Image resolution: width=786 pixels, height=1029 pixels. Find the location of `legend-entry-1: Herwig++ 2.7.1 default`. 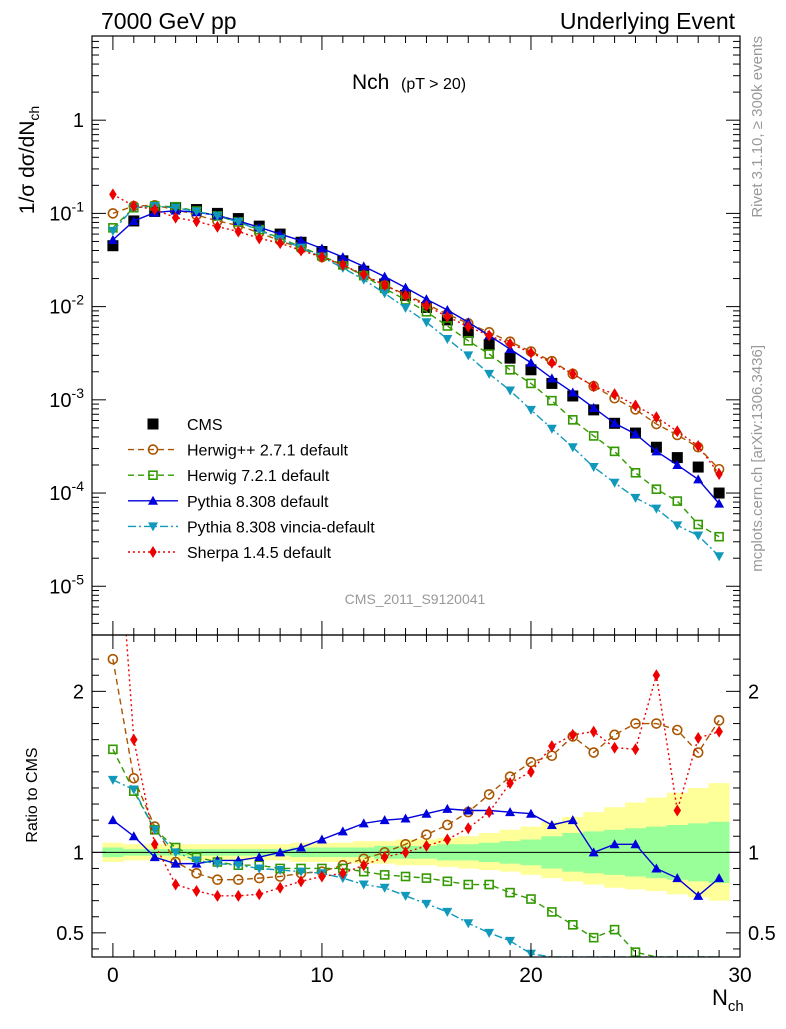

legend-entry-1: Herwig++ 2.7.1 default is located at coordinates (238, 451).